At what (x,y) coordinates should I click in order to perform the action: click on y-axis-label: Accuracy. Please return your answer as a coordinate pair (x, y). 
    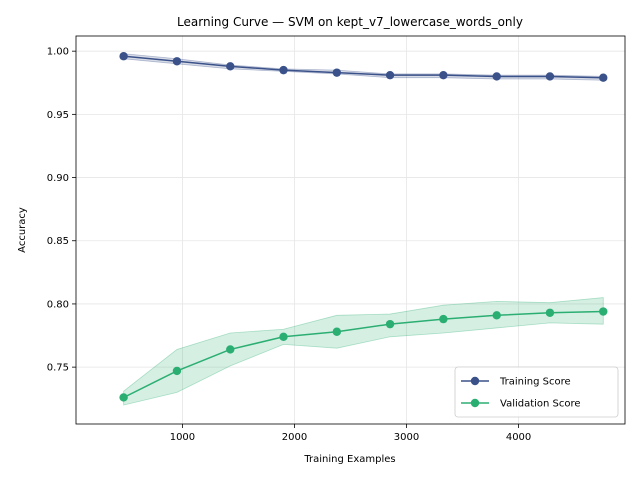
    Looking at the image, I should click on (22, 230).